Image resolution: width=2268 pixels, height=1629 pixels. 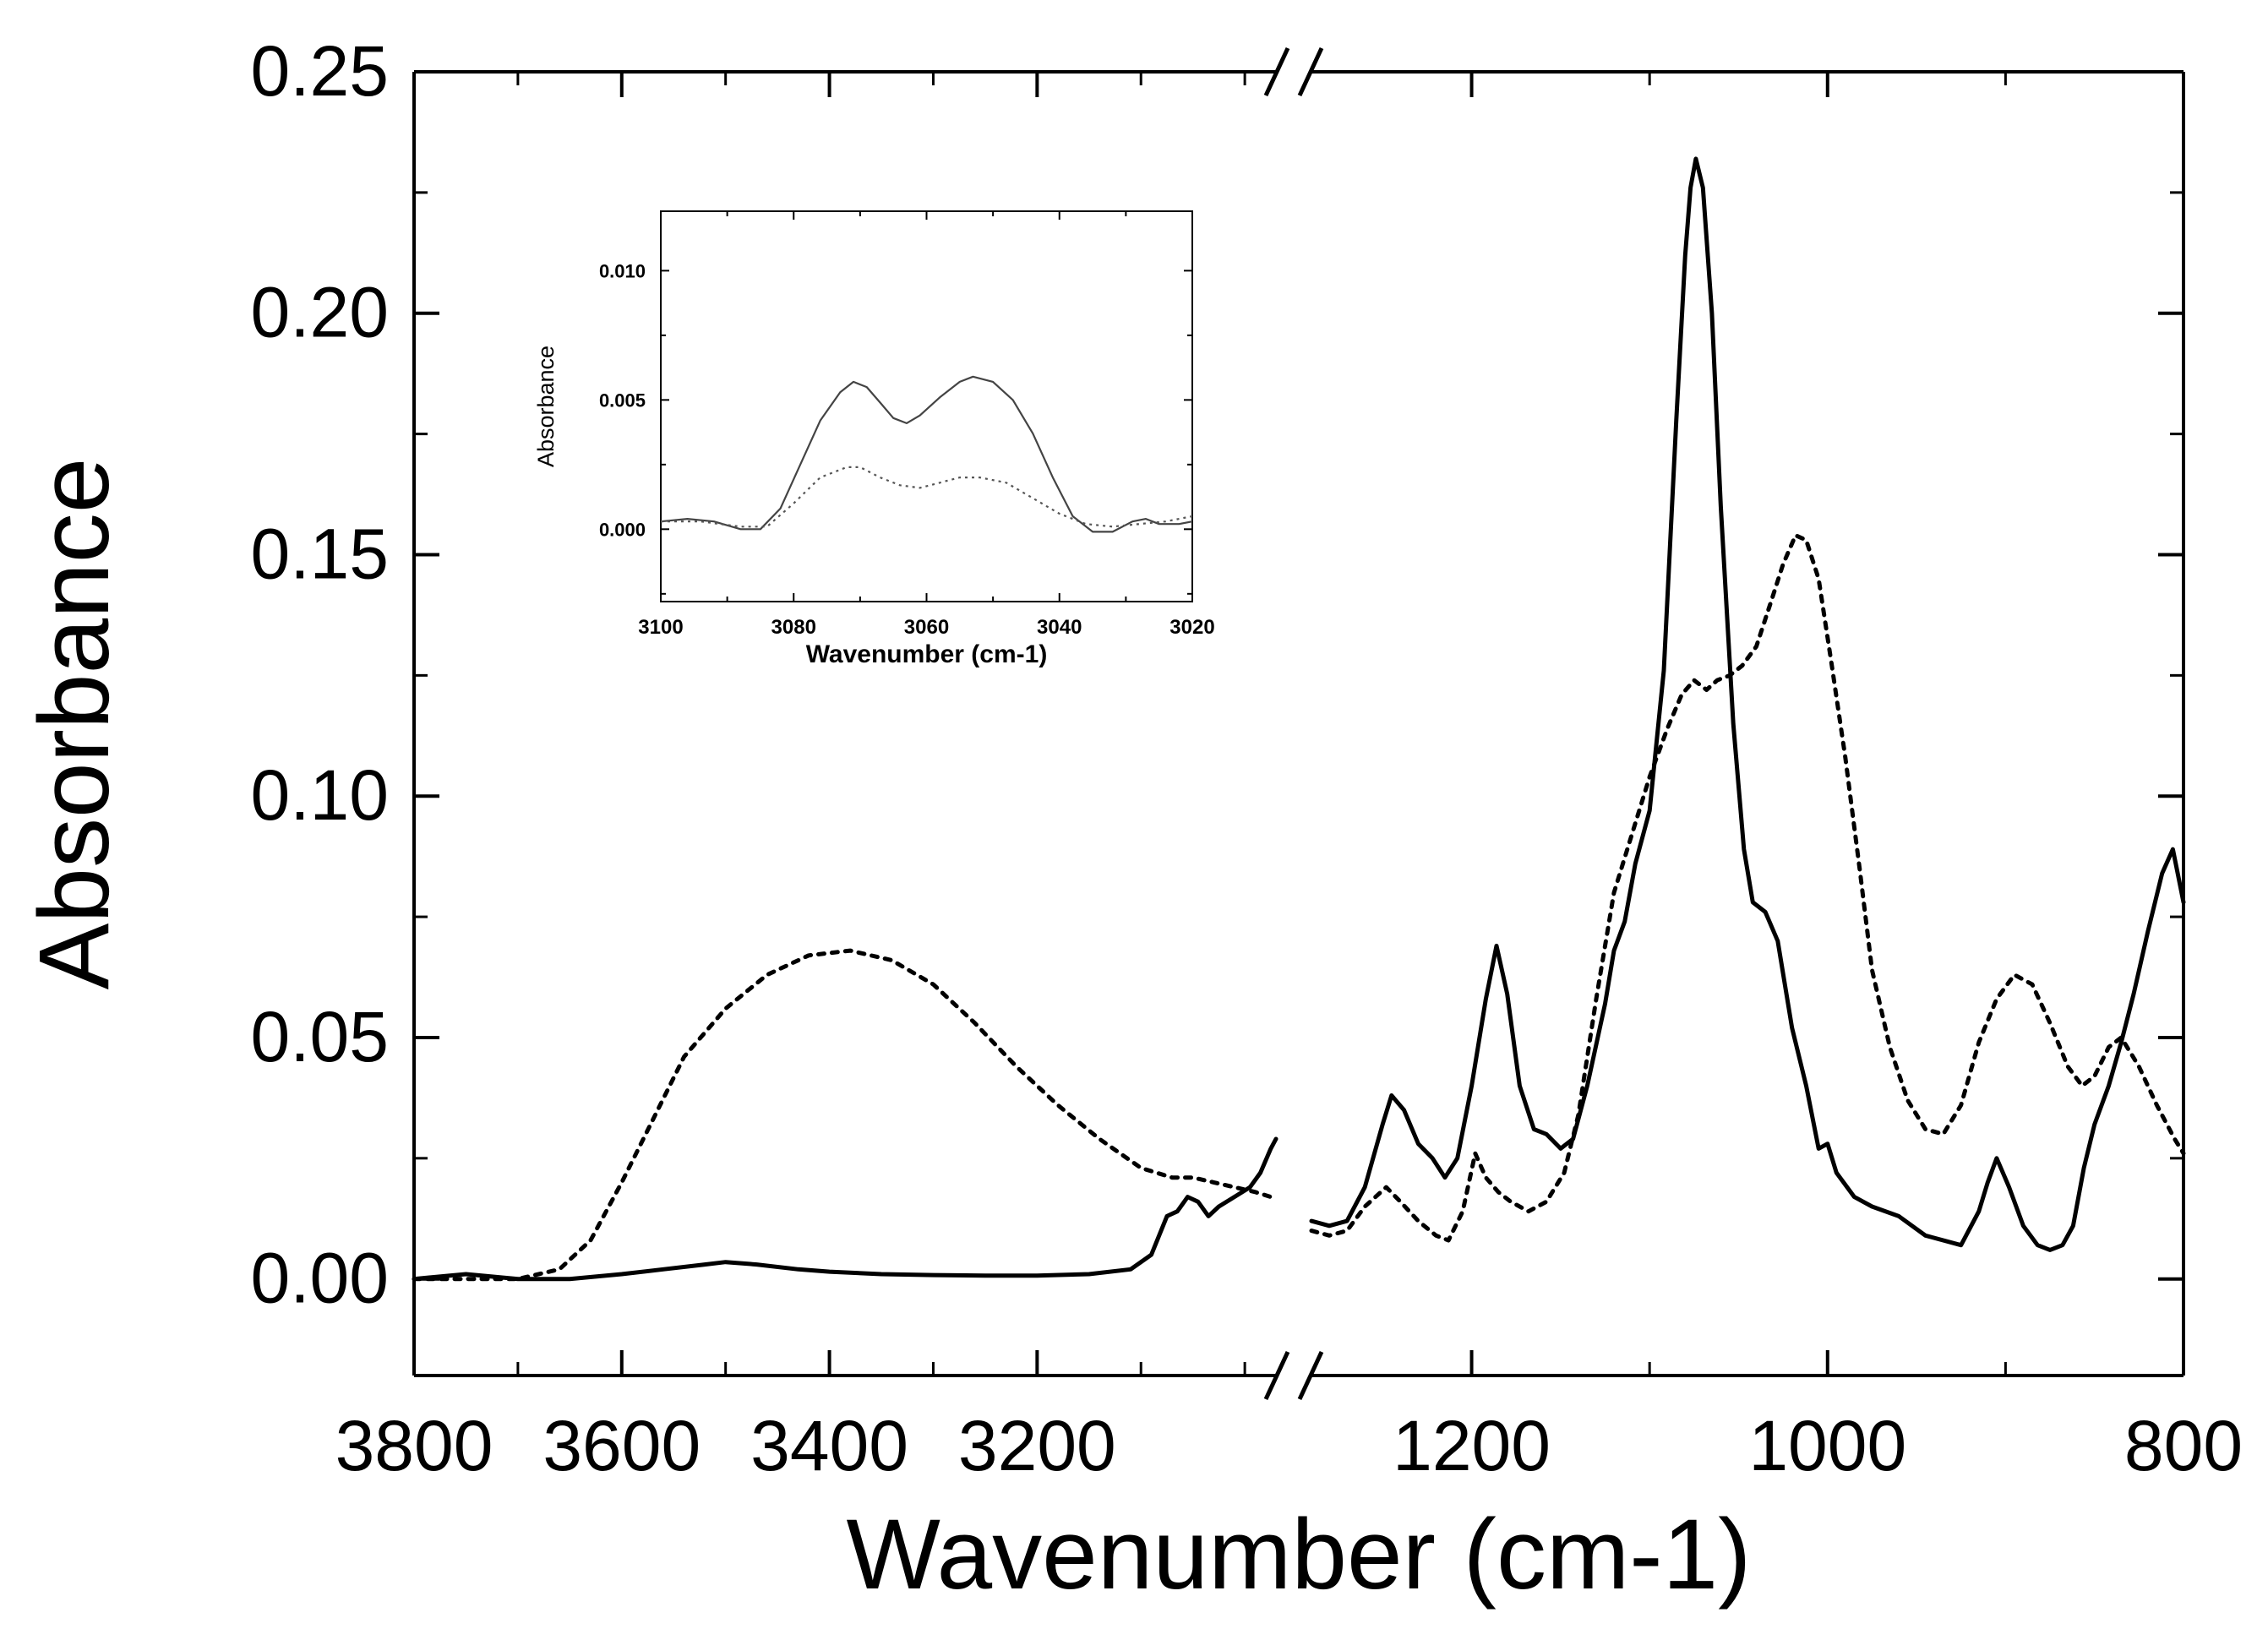 I want to click on inset-x-axis-title: Wavenumber (cm-1), so click(x=927, y=654).